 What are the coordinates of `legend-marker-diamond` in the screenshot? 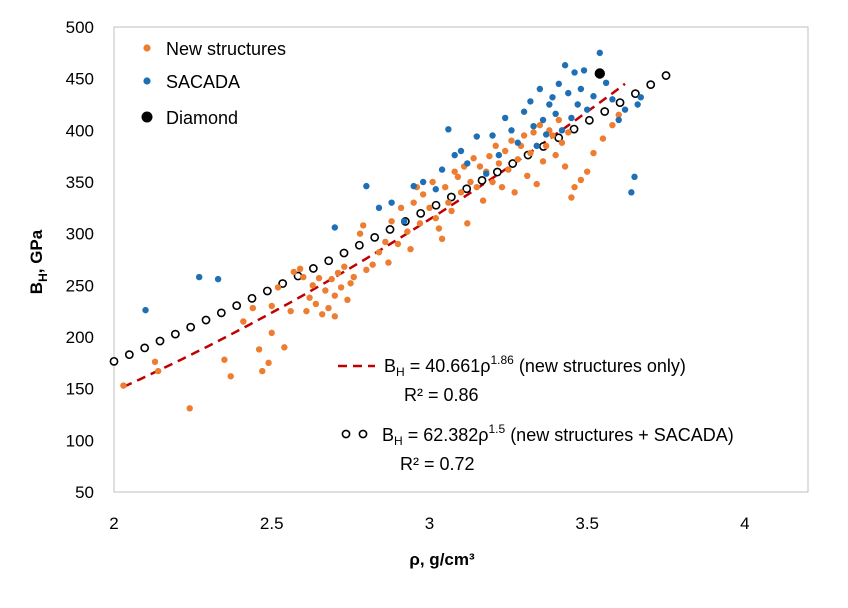 It's located at (147, 117).